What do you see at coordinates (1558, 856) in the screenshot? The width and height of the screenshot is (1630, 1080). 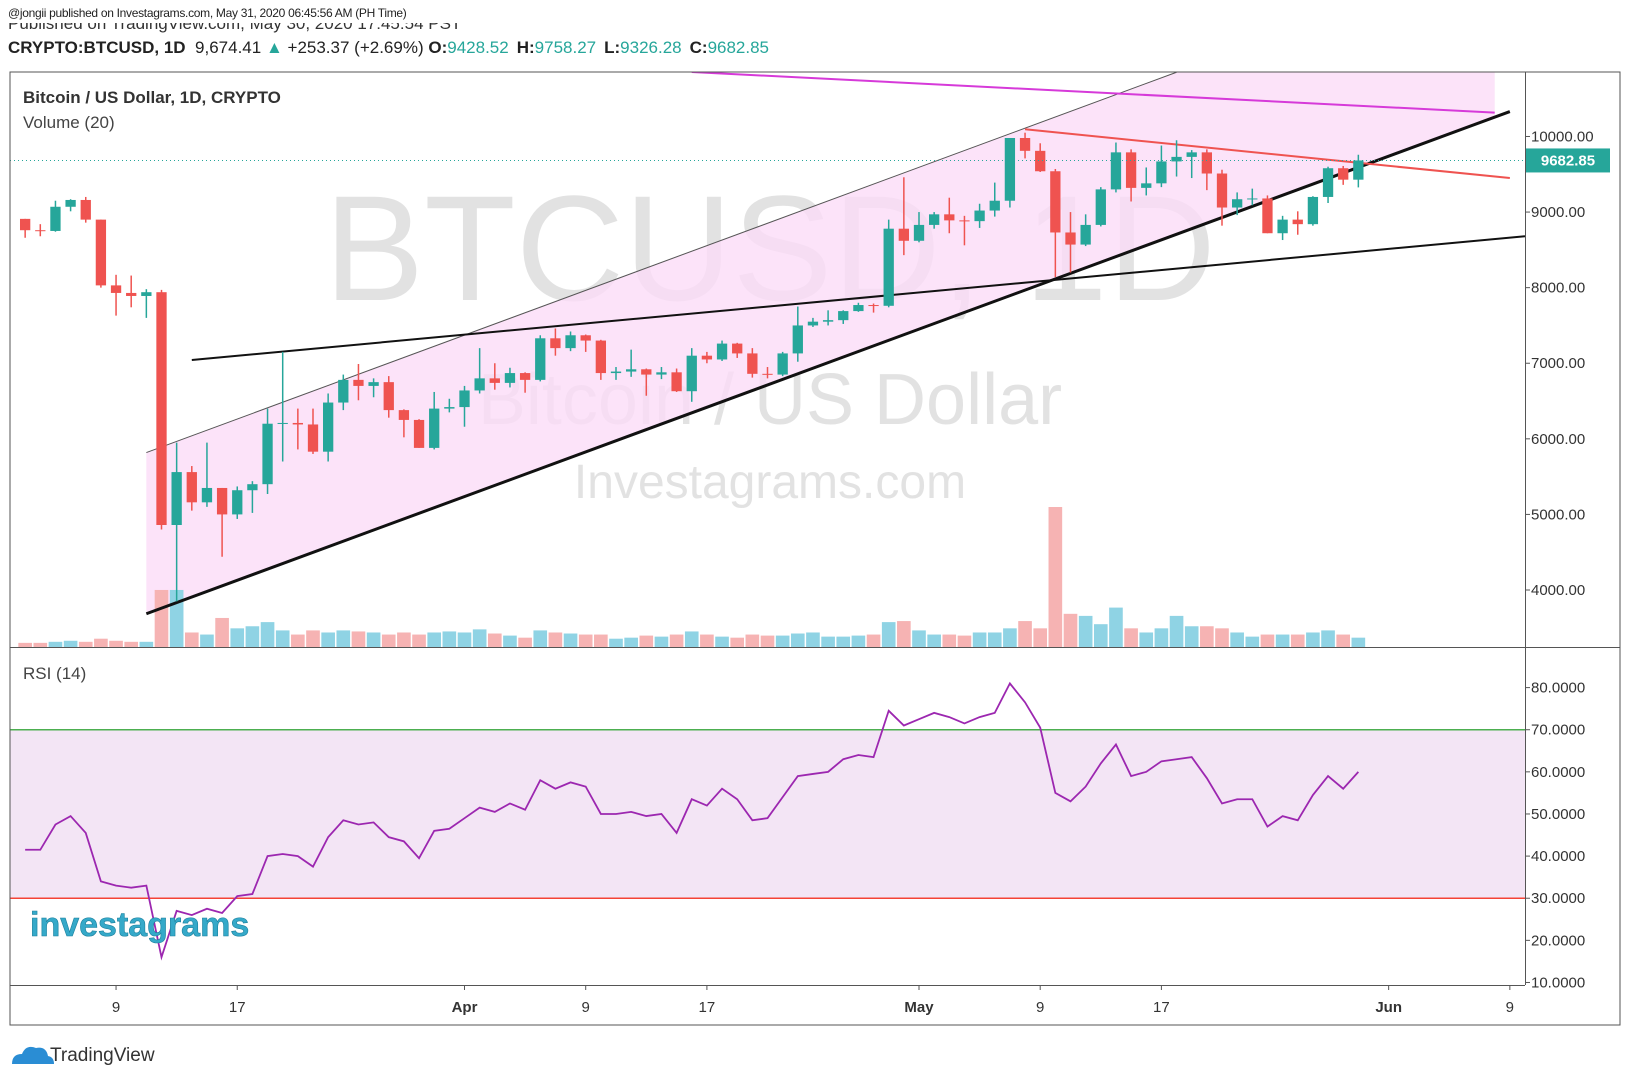 I see `rsi-tick-label: 40.0000` at bounding box center [1558, 856].